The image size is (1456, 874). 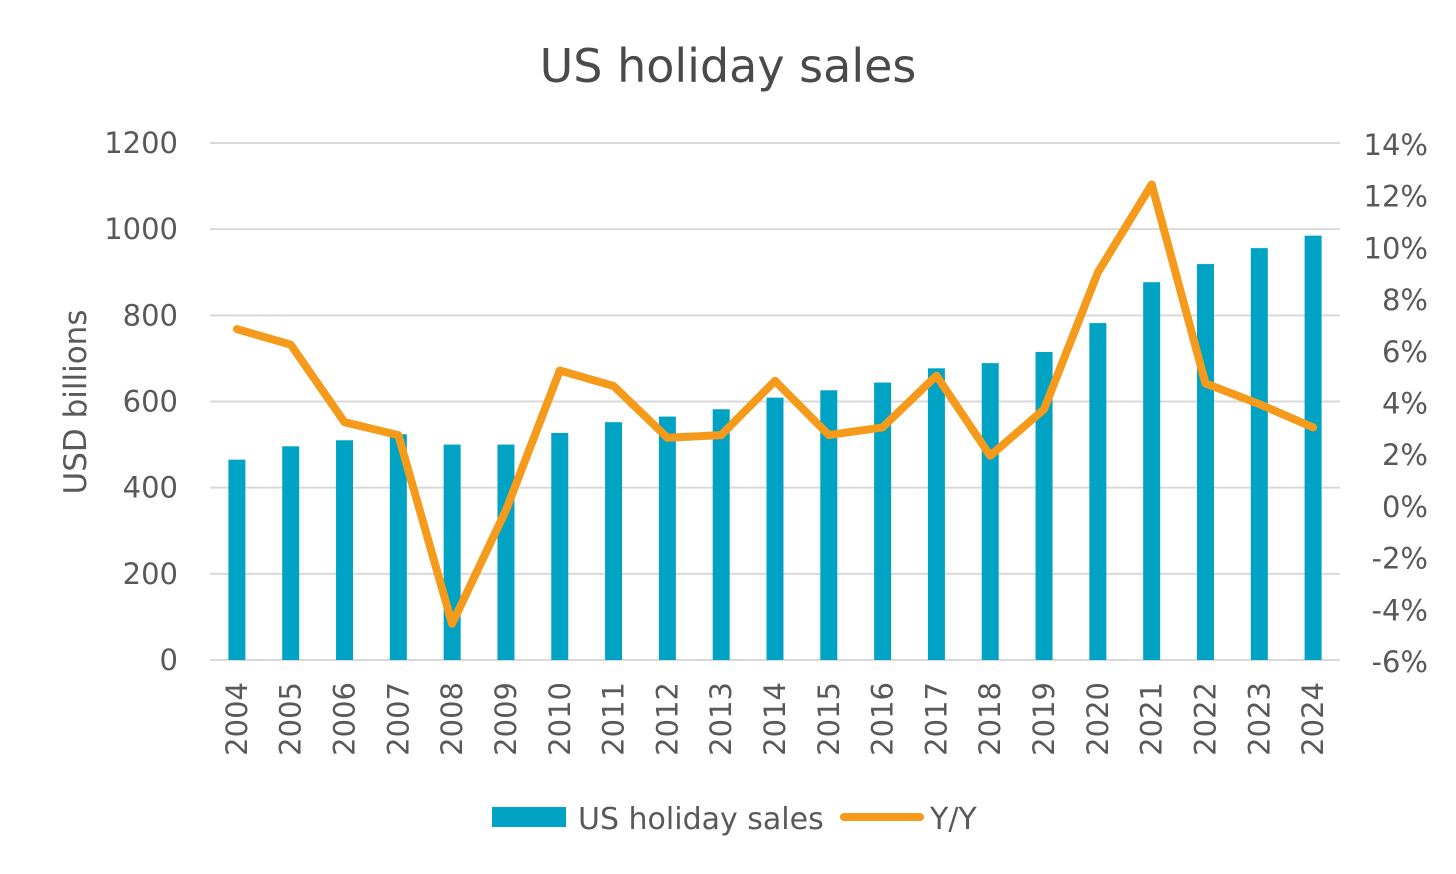 What do you see at coordinates (1152, 719) in the screenshot?
I see `x-tick-label: 2021` at bounding box center [1152, 719].